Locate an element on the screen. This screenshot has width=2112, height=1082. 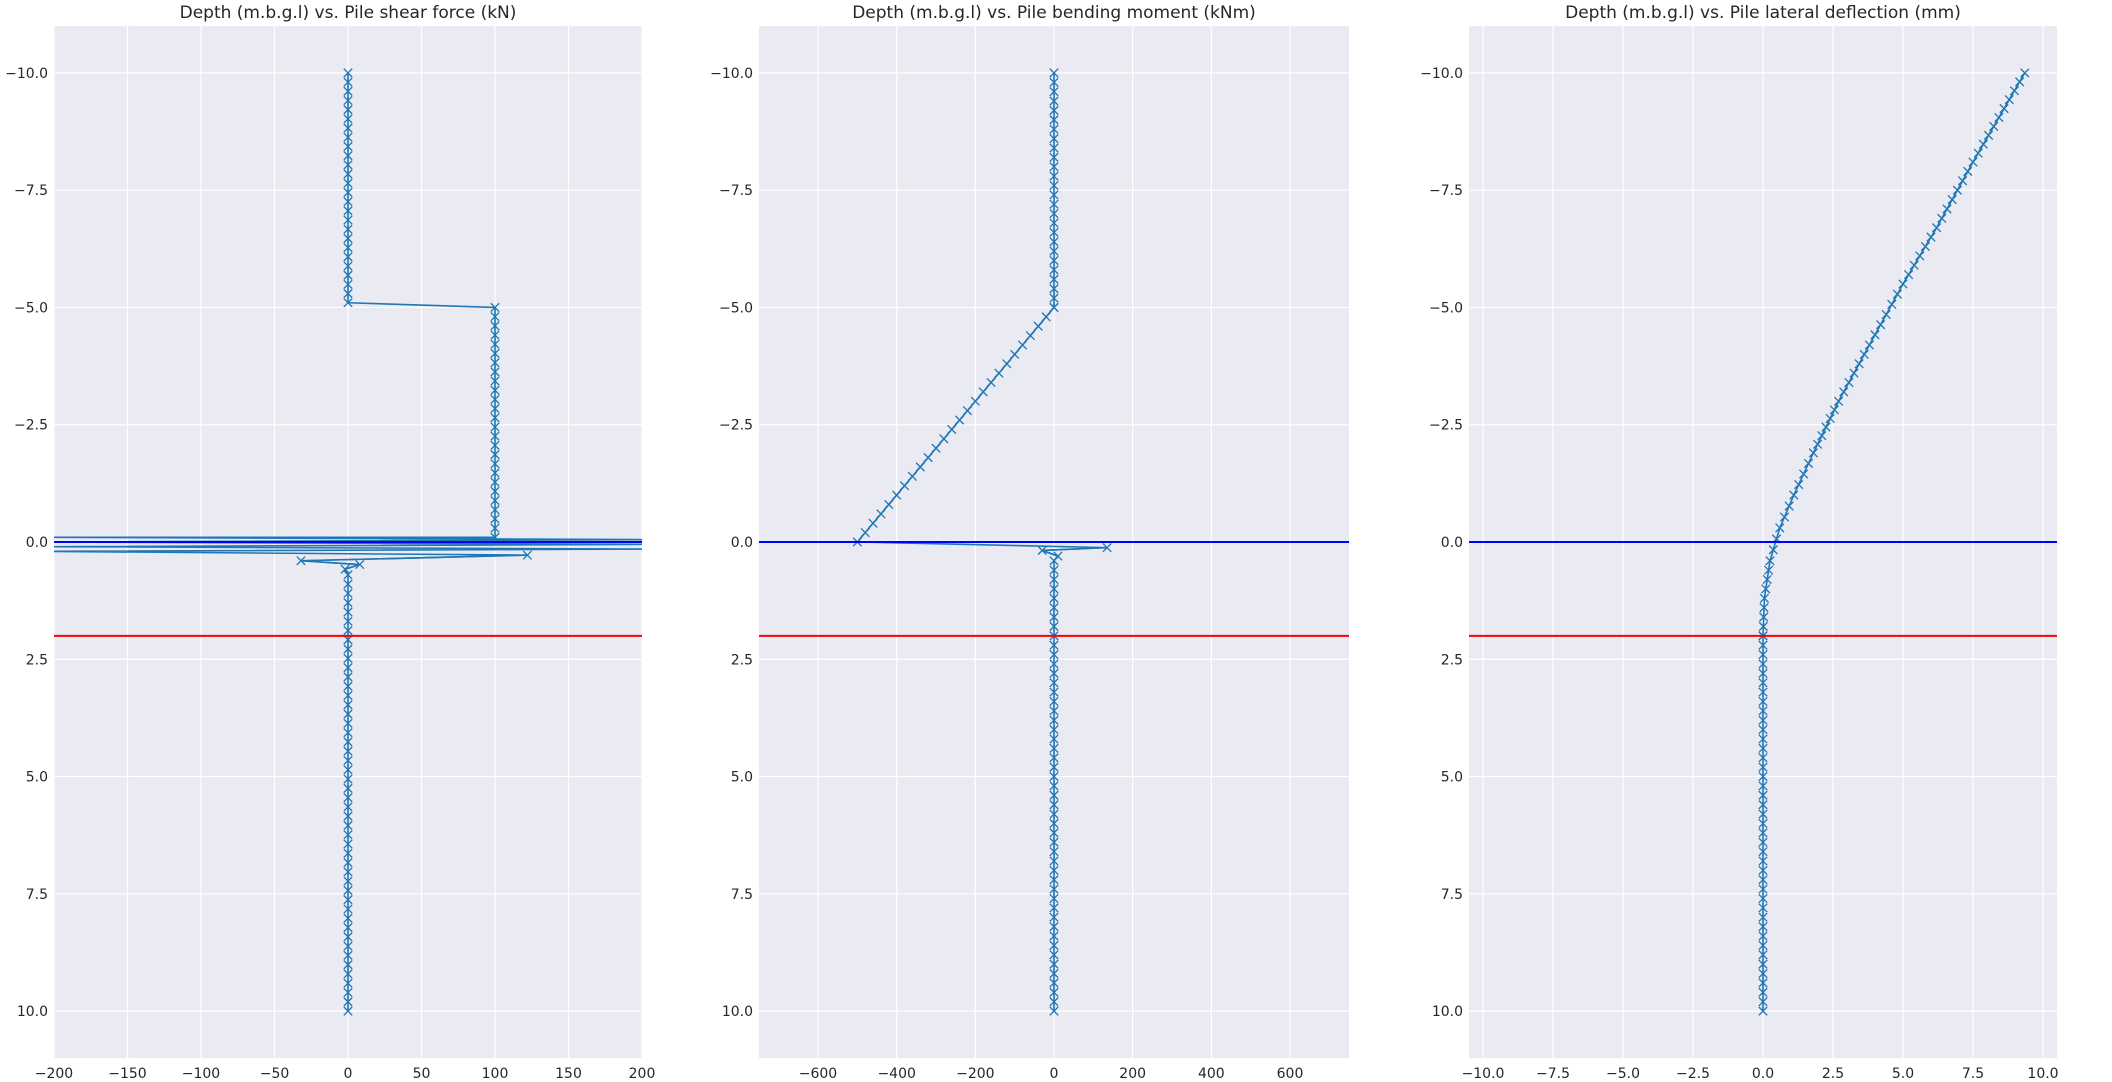
lateral-deflection-y-tick-label: 7.5 is located at coordinates (1452, 895).